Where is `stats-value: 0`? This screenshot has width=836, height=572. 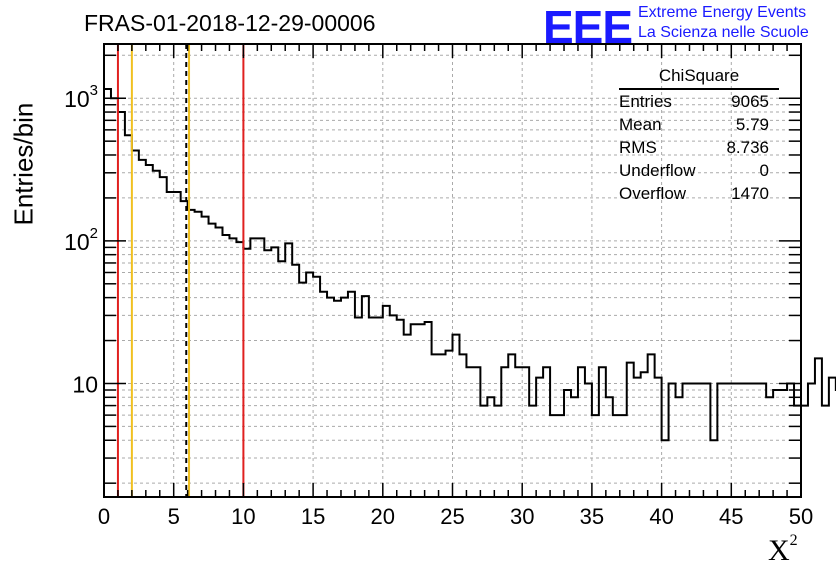
stats-value: 0 is located at coordinates (764, 170).